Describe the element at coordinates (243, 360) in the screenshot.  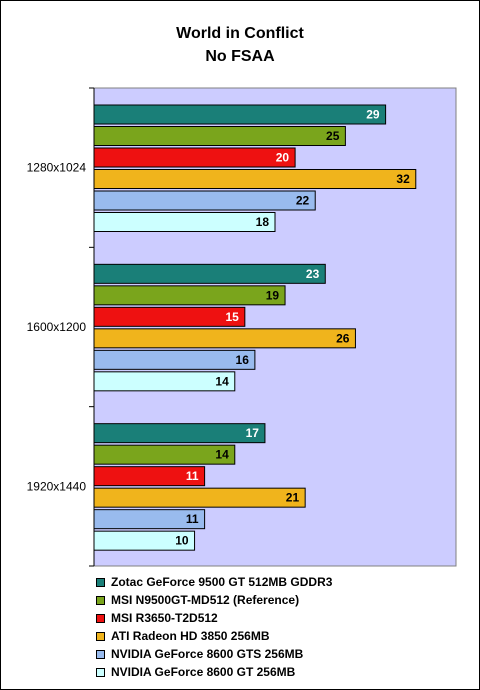
I see `data-label: 16` at that location.